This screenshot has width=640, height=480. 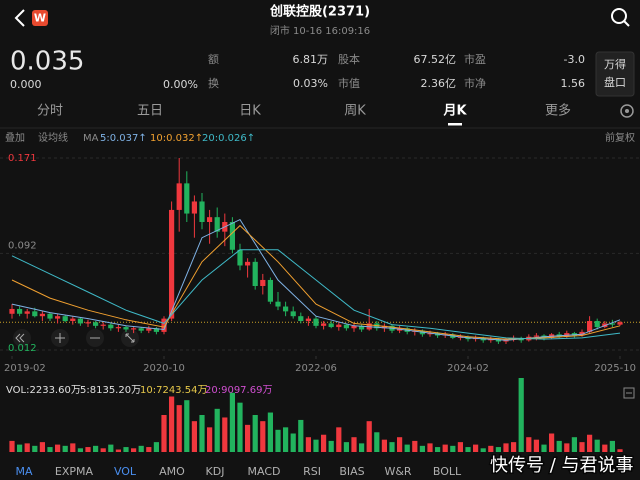 What do you see at coordinates (397, 471) in the screenshot?
I see `indicator-tab: W&R` at bounding box center [397, 471].